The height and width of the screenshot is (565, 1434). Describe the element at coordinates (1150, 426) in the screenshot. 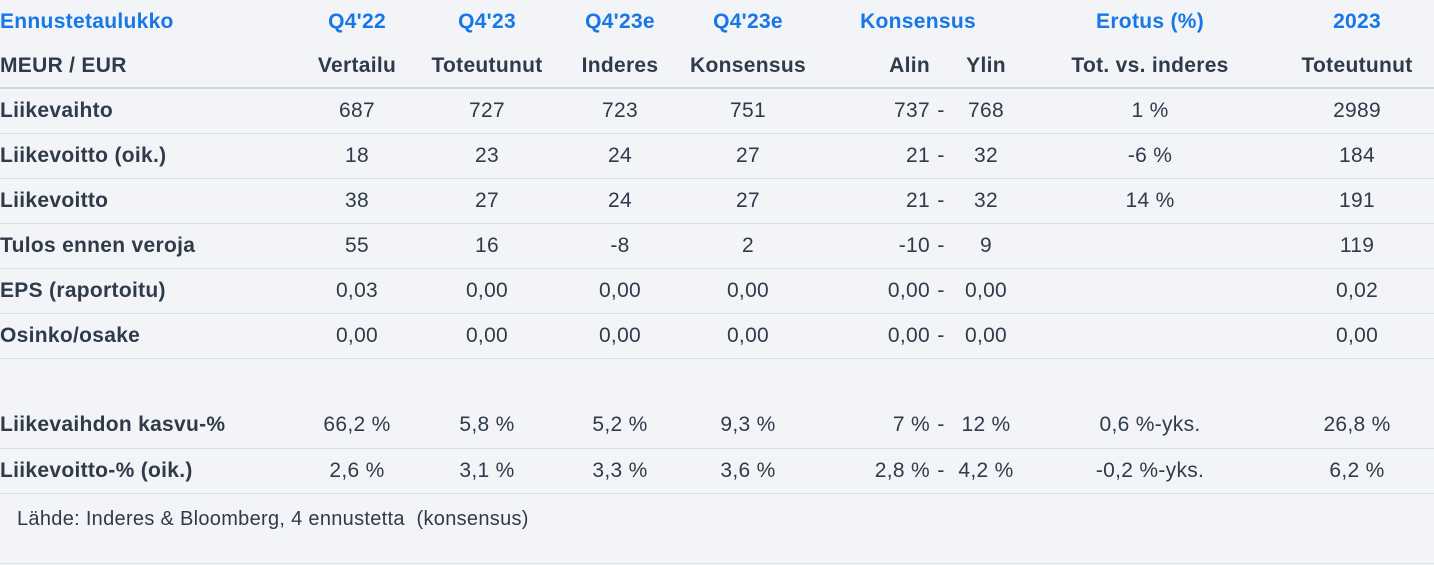

I see `cell-erotus: 0,6 %-yks.` at that location.